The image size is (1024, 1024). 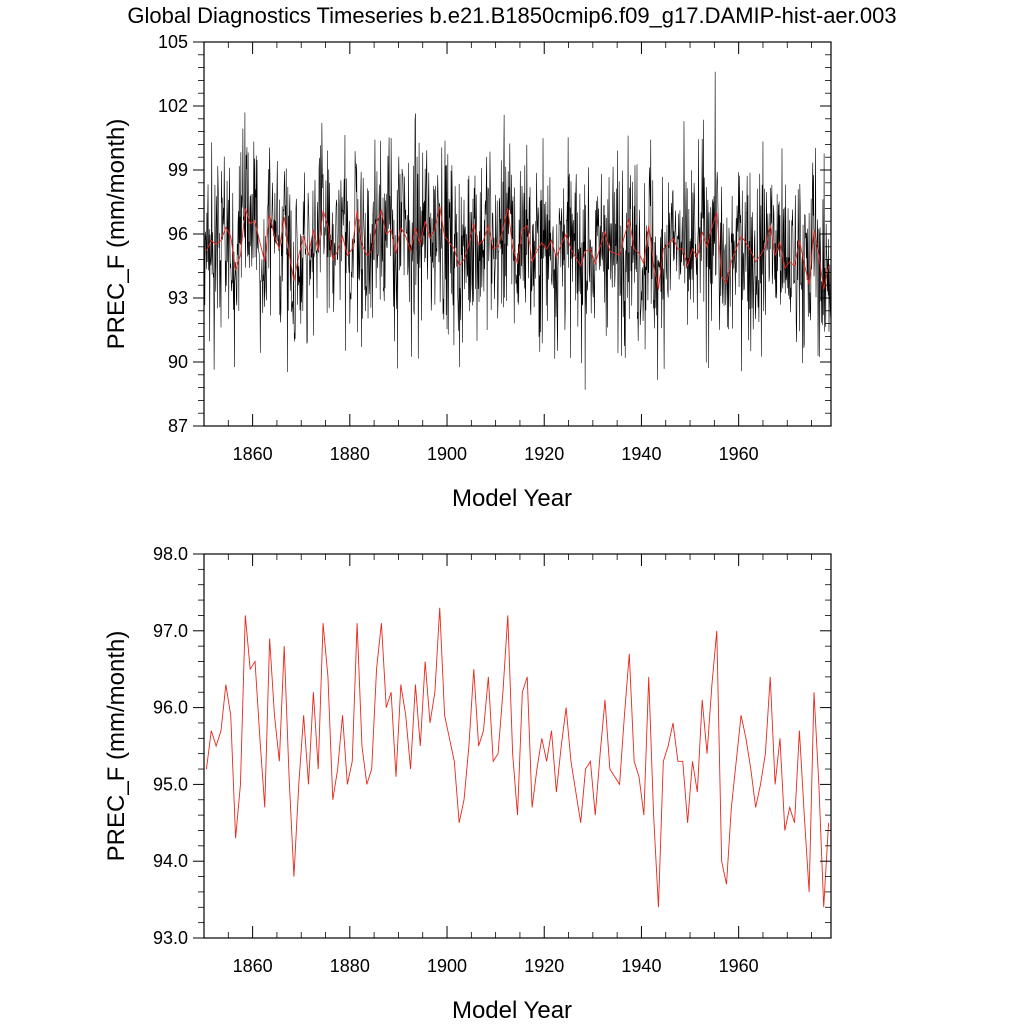 What do you see at coordinates (116, 746) in the screenshot?
I see `bottom-y-axis-title: PREC_F (mm/month)` at bounding box center [116, 746].